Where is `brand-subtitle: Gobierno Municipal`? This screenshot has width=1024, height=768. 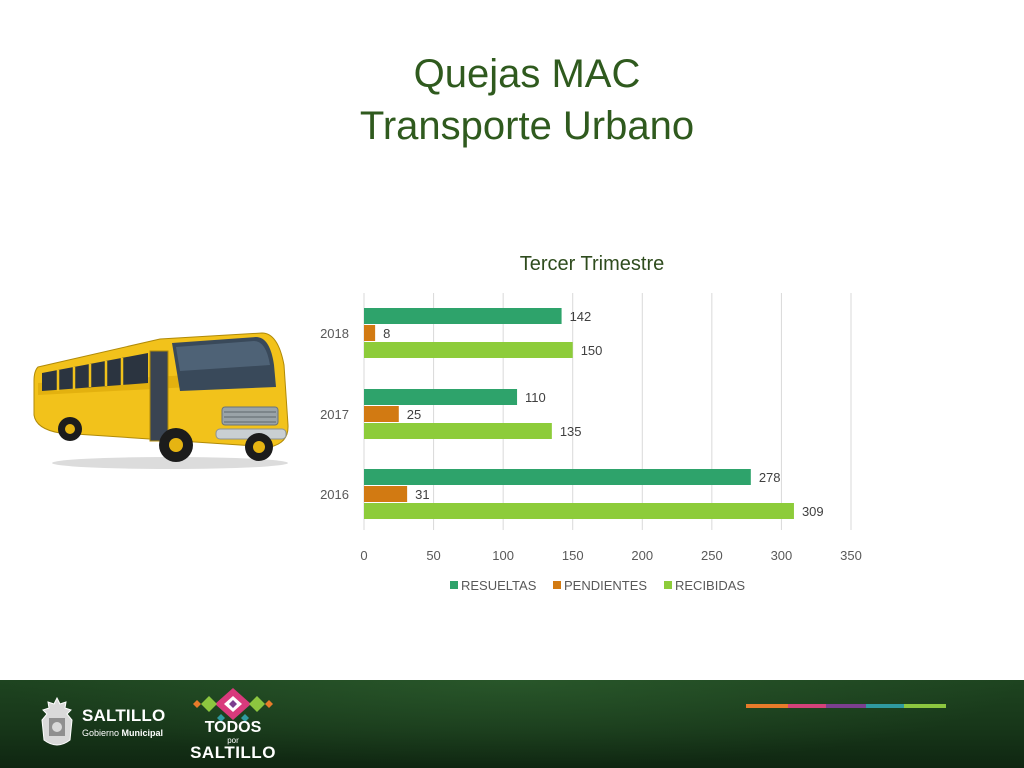
brand-subtitle: Gobierno Municipal is located at coordinates (122, 733).